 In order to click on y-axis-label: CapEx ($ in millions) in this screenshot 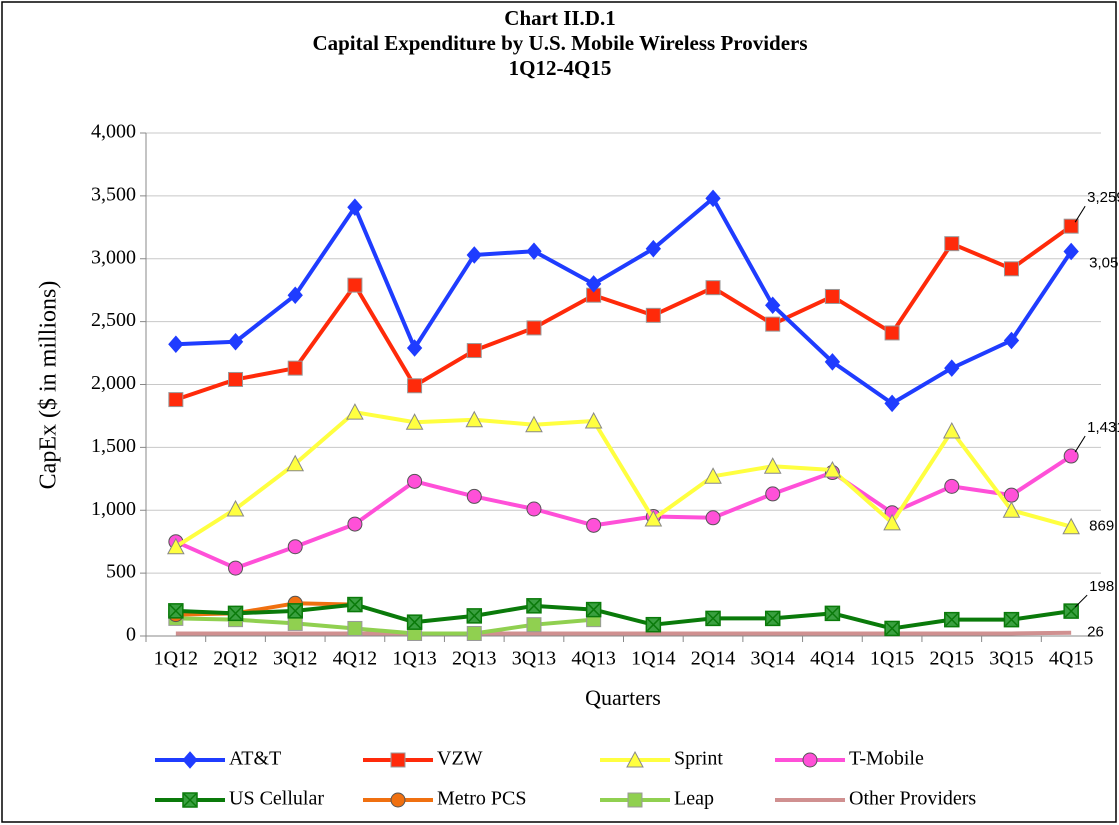, I will do `click(49, 385)`.